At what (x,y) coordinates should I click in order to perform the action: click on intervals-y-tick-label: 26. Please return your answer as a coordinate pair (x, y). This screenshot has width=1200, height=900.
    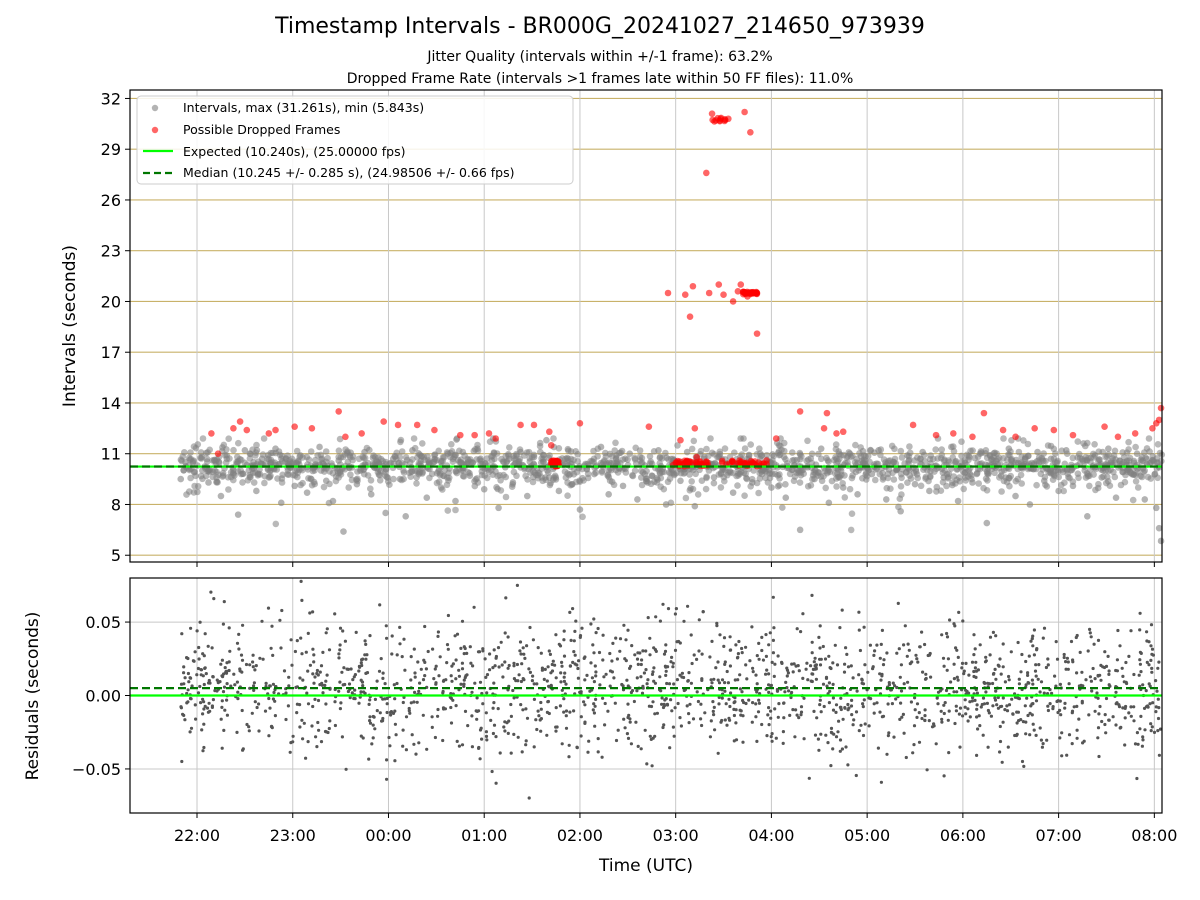
    Looking at the image, I should click on (111, 200).